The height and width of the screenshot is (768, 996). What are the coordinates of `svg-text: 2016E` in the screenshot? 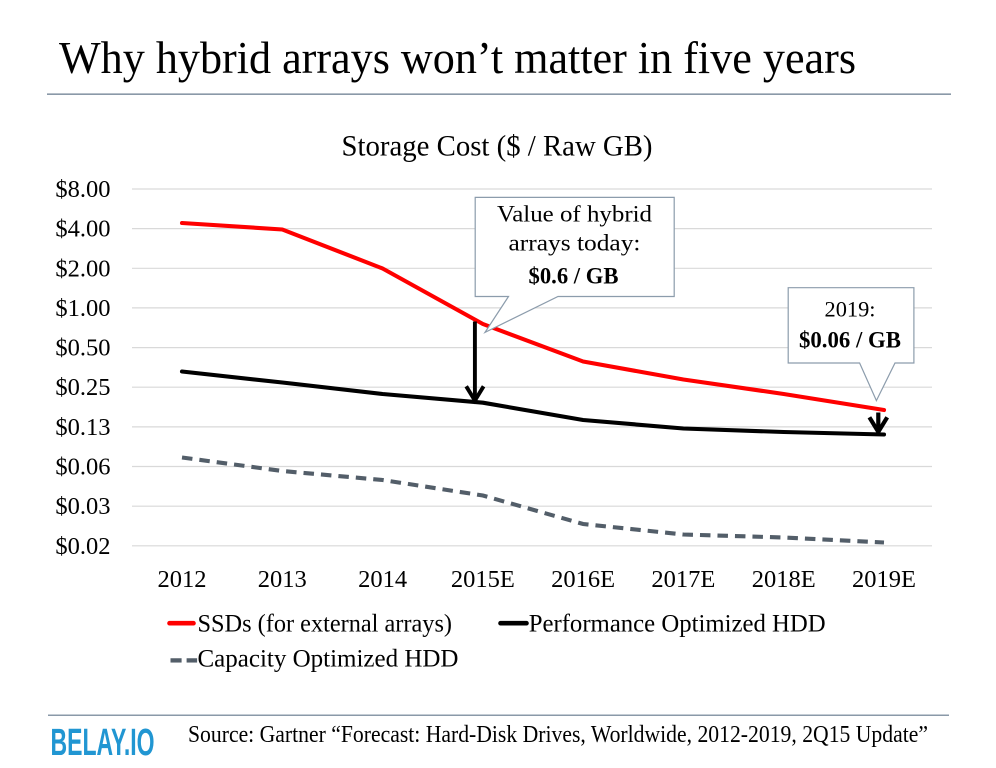 It's located at (583, 579).